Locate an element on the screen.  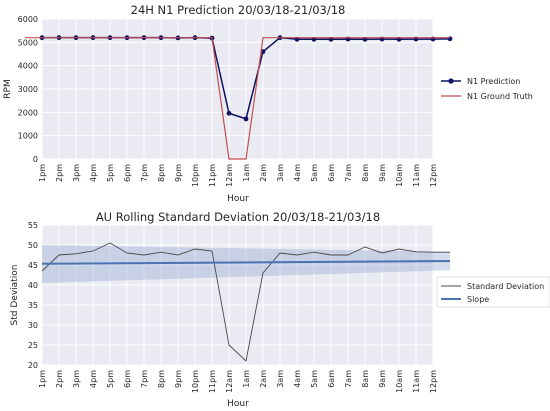
y-tick-label: 45 is located at coordinates (33, 265).